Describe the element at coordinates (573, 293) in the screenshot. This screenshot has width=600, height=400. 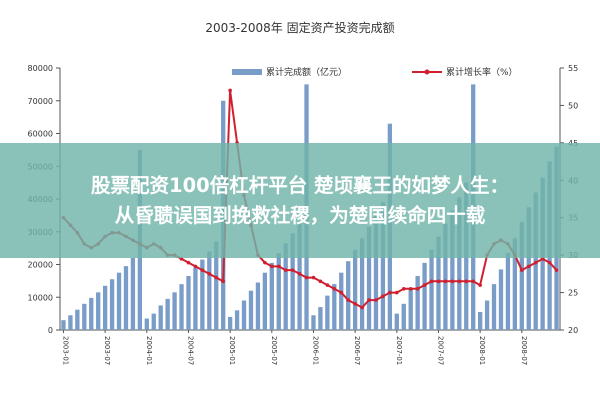
I see `right-axis-tick-label: 25` at that location.